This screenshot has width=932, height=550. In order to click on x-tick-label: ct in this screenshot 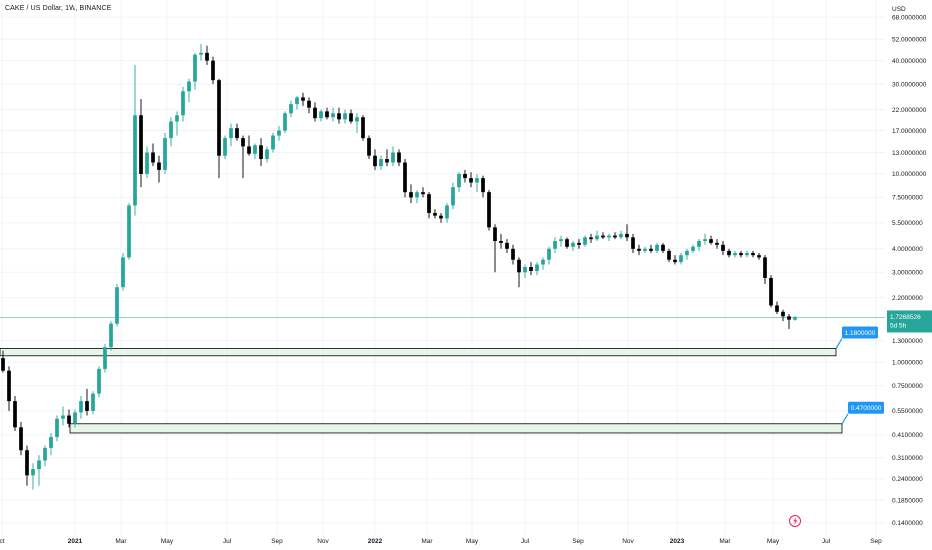, I will do `click(2, 541)`.